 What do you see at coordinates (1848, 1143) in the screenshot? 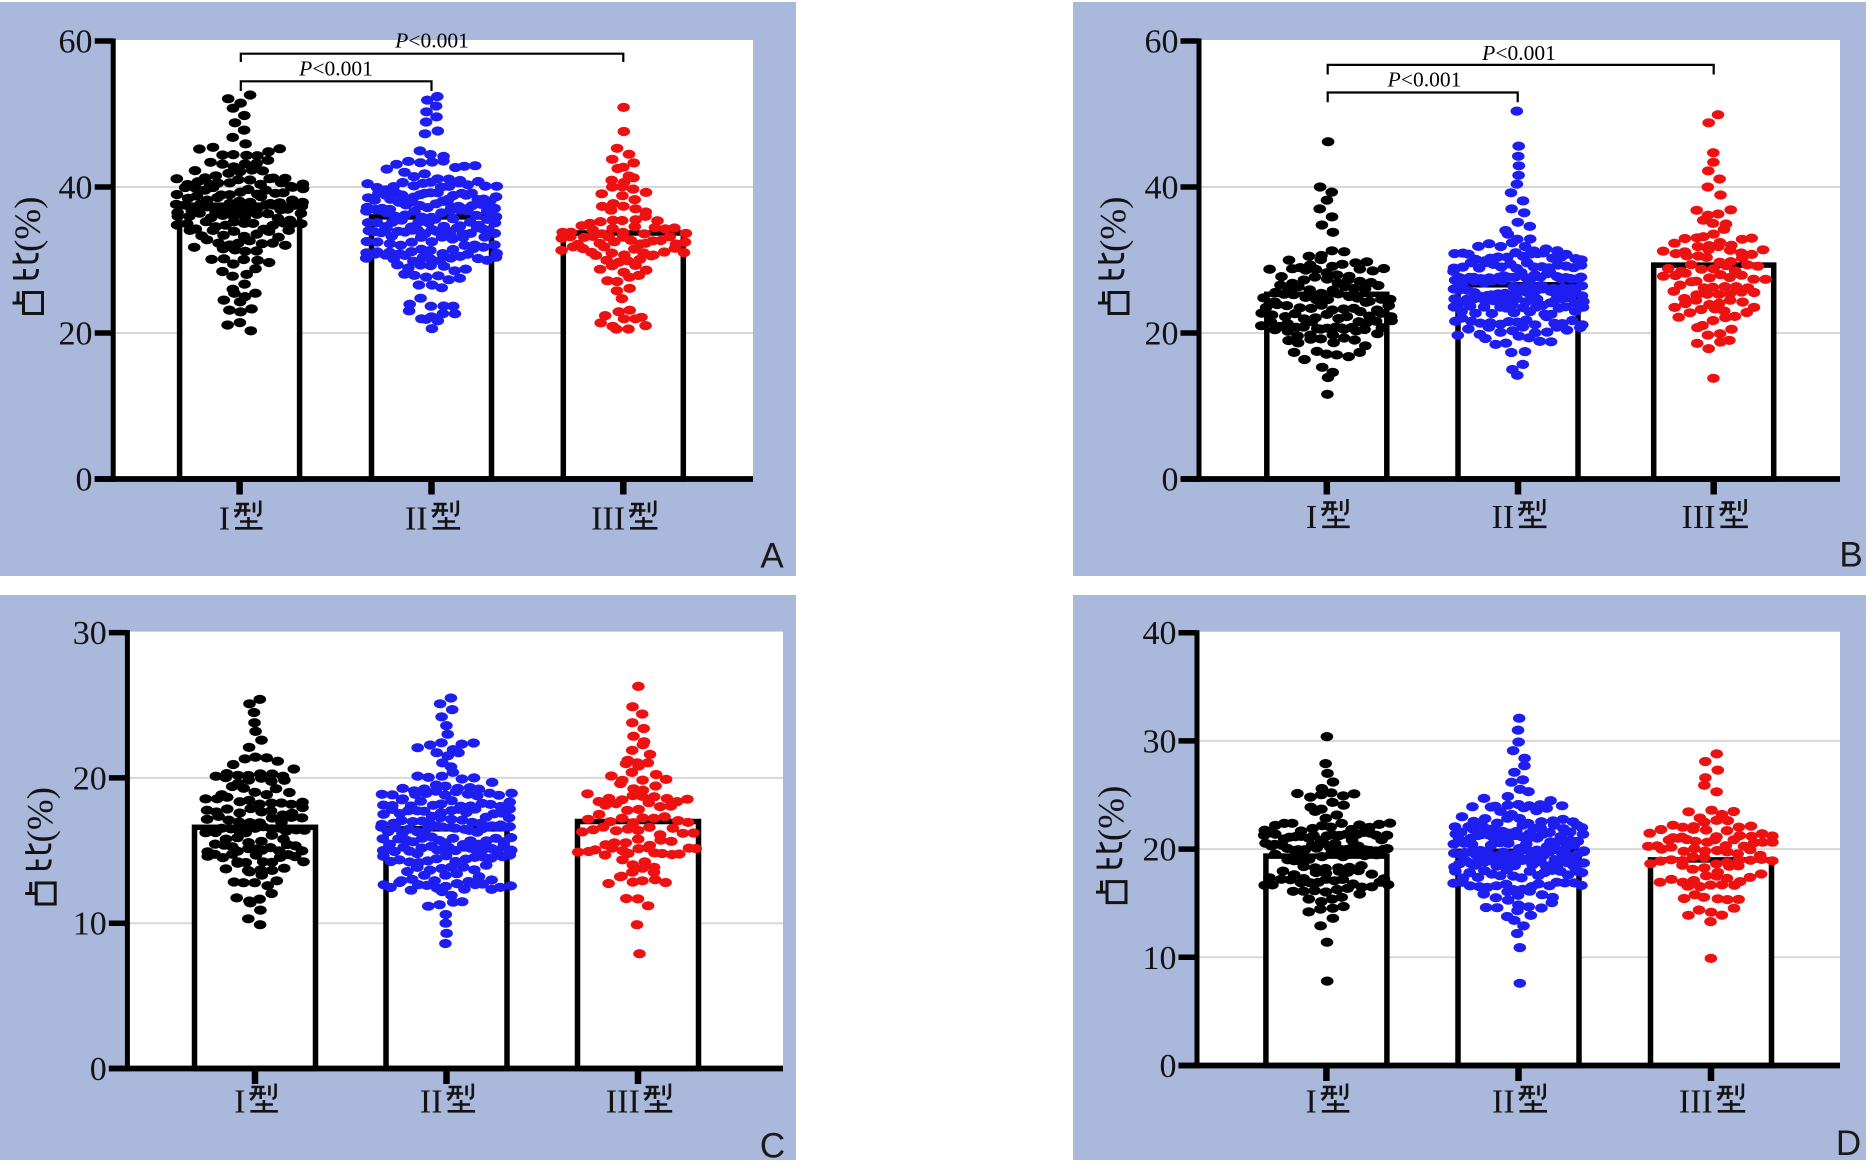
I see `svg-text: D` at bounding box center [1848, 1143].